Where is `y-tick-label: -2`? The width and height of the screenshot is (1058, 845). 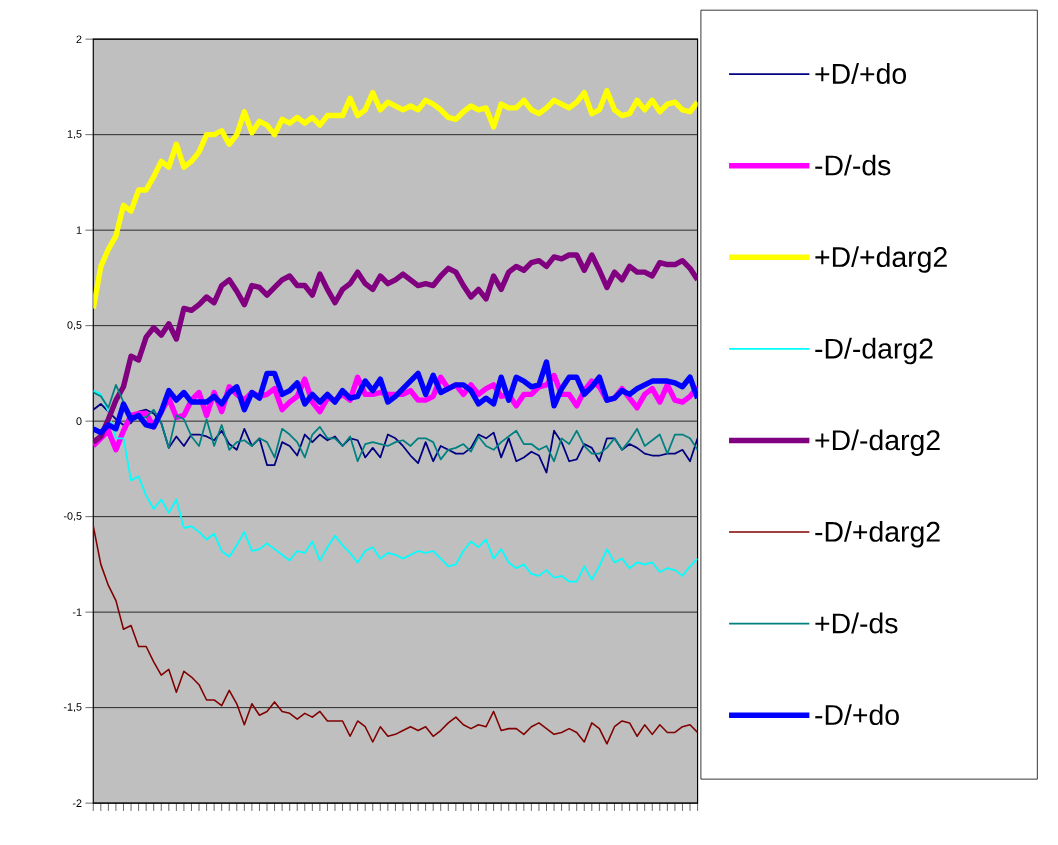
y-tick-label: -2 is located at coordinates (77, 803).